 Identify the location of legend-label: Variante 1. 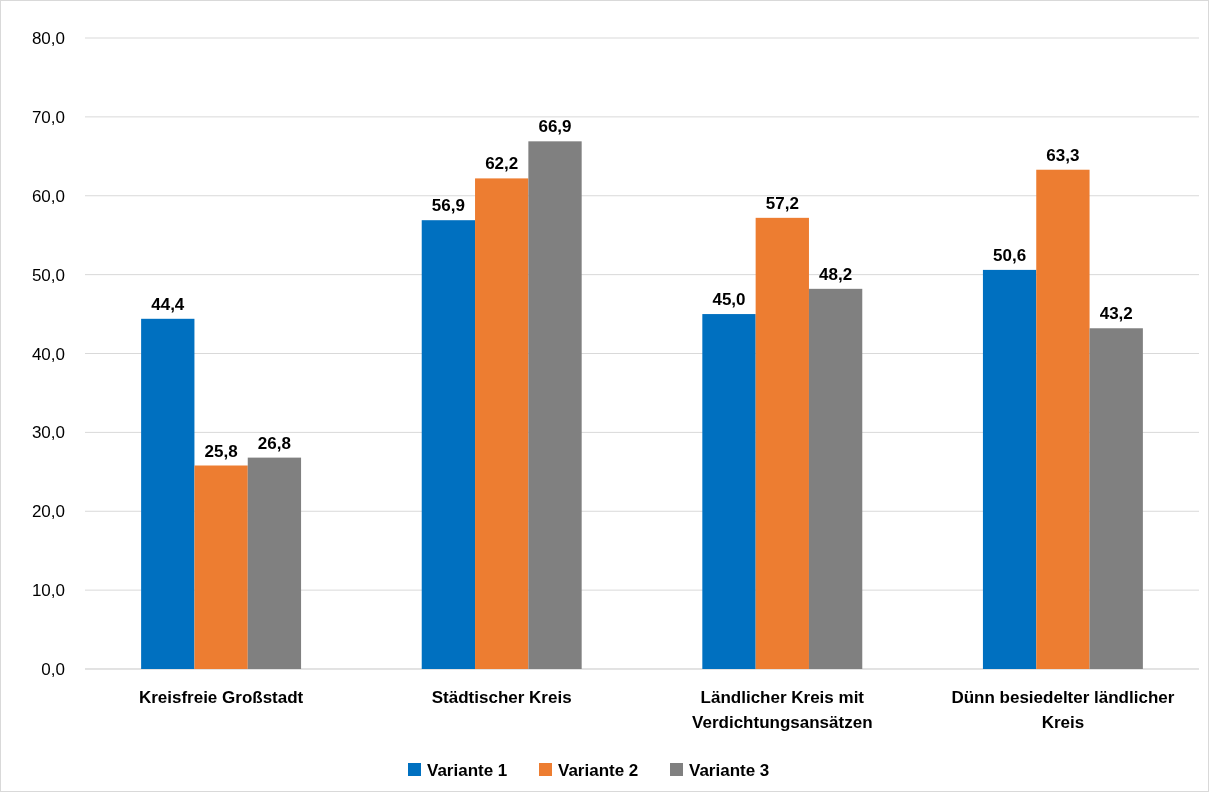
(467, 770).